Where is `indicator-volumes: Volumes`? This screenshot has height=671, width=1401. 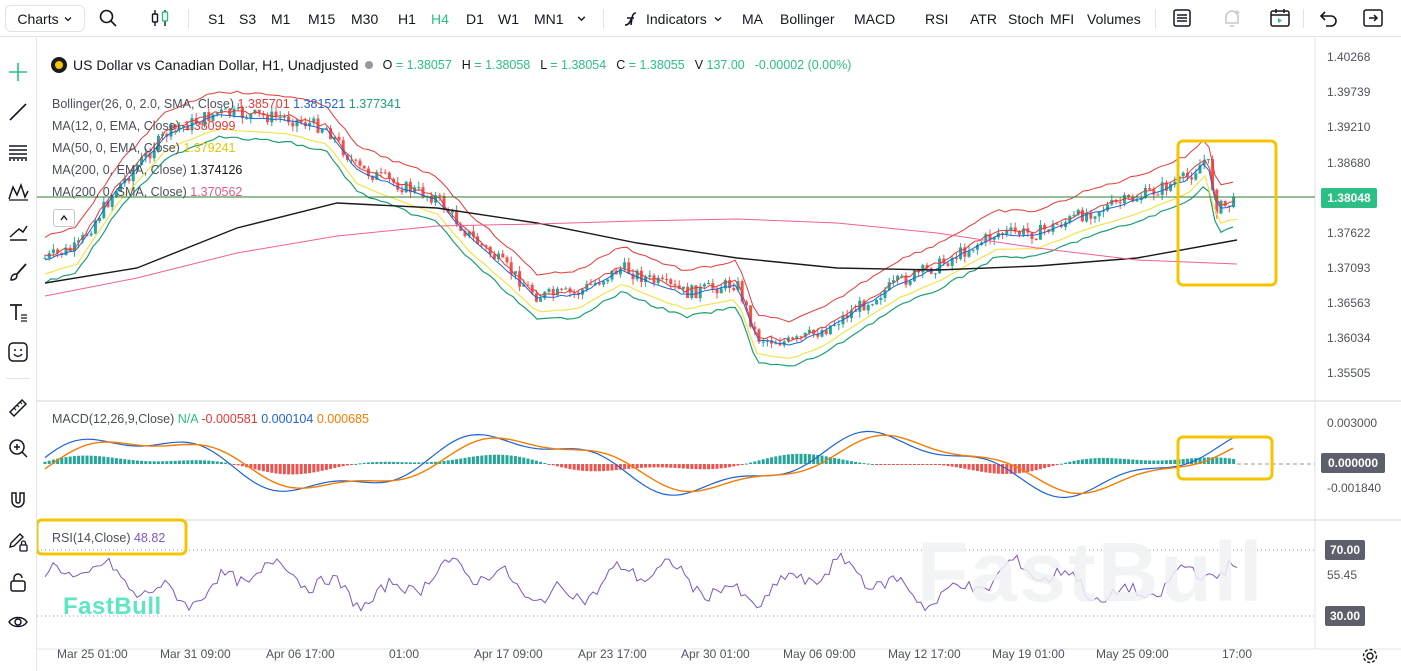
indicator-volumes: Volumes is located at coordinates (1114, 18).